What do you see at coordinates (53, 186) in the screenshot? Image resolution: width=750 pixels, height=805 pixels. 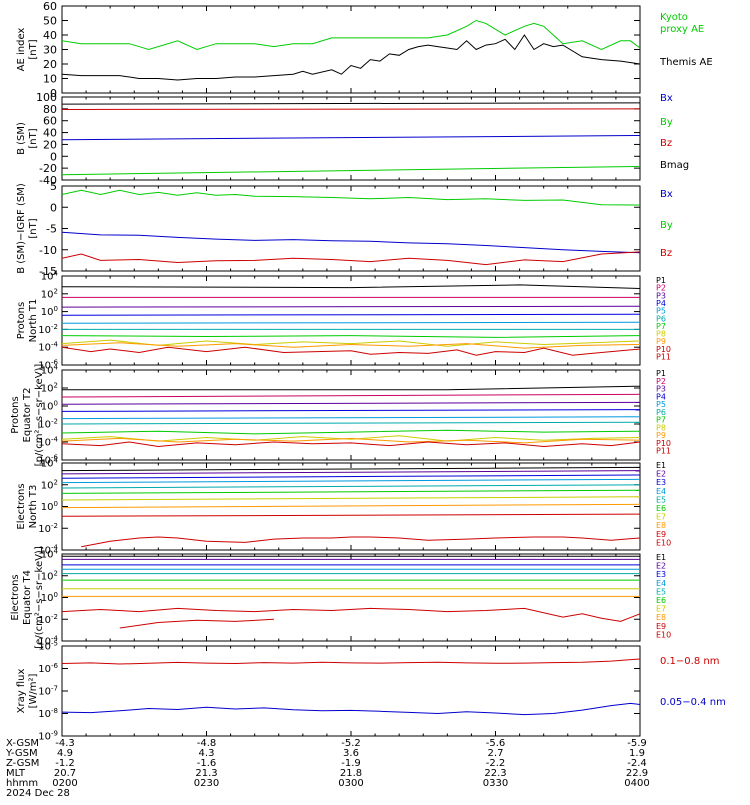 I see `y-tick-label: 5` at bounding box center [53, 186].